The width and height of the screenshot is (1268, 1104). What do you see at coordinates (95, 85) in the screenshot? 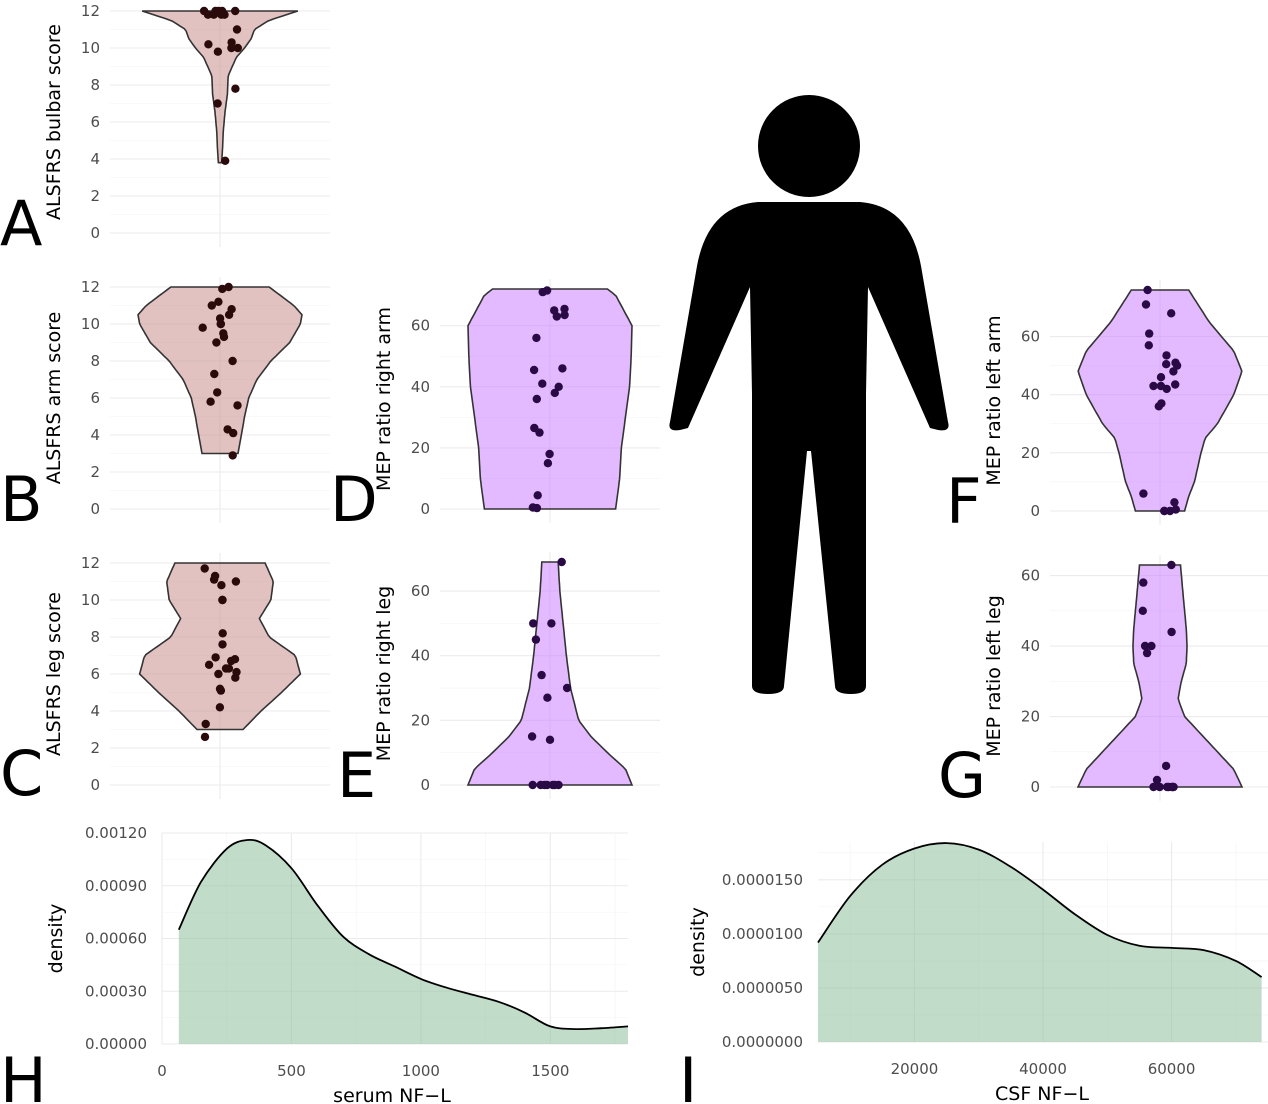
I see `y-tick-label: 8` at bounding box center [95, 85].